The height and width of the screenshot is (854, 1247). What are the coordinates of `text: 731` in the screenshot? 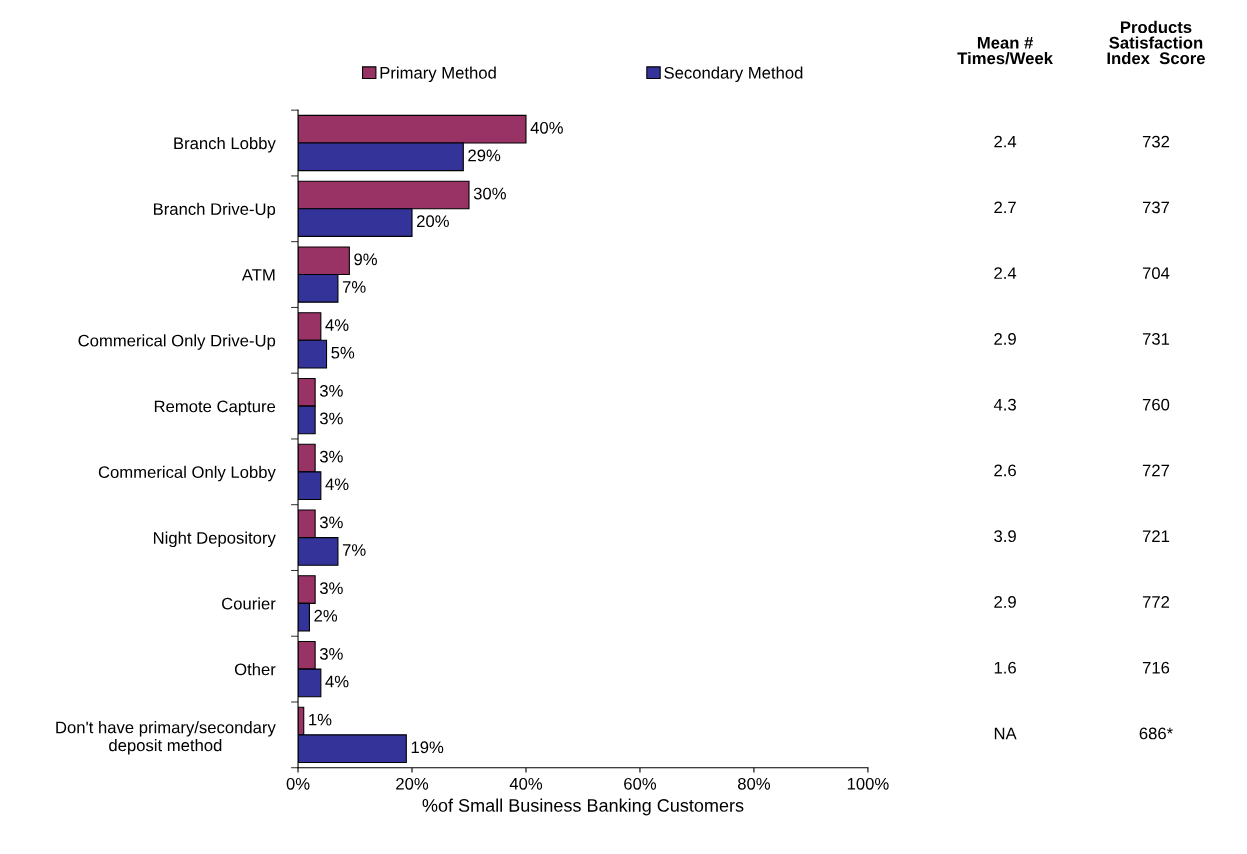 It's located at (1156, 338).